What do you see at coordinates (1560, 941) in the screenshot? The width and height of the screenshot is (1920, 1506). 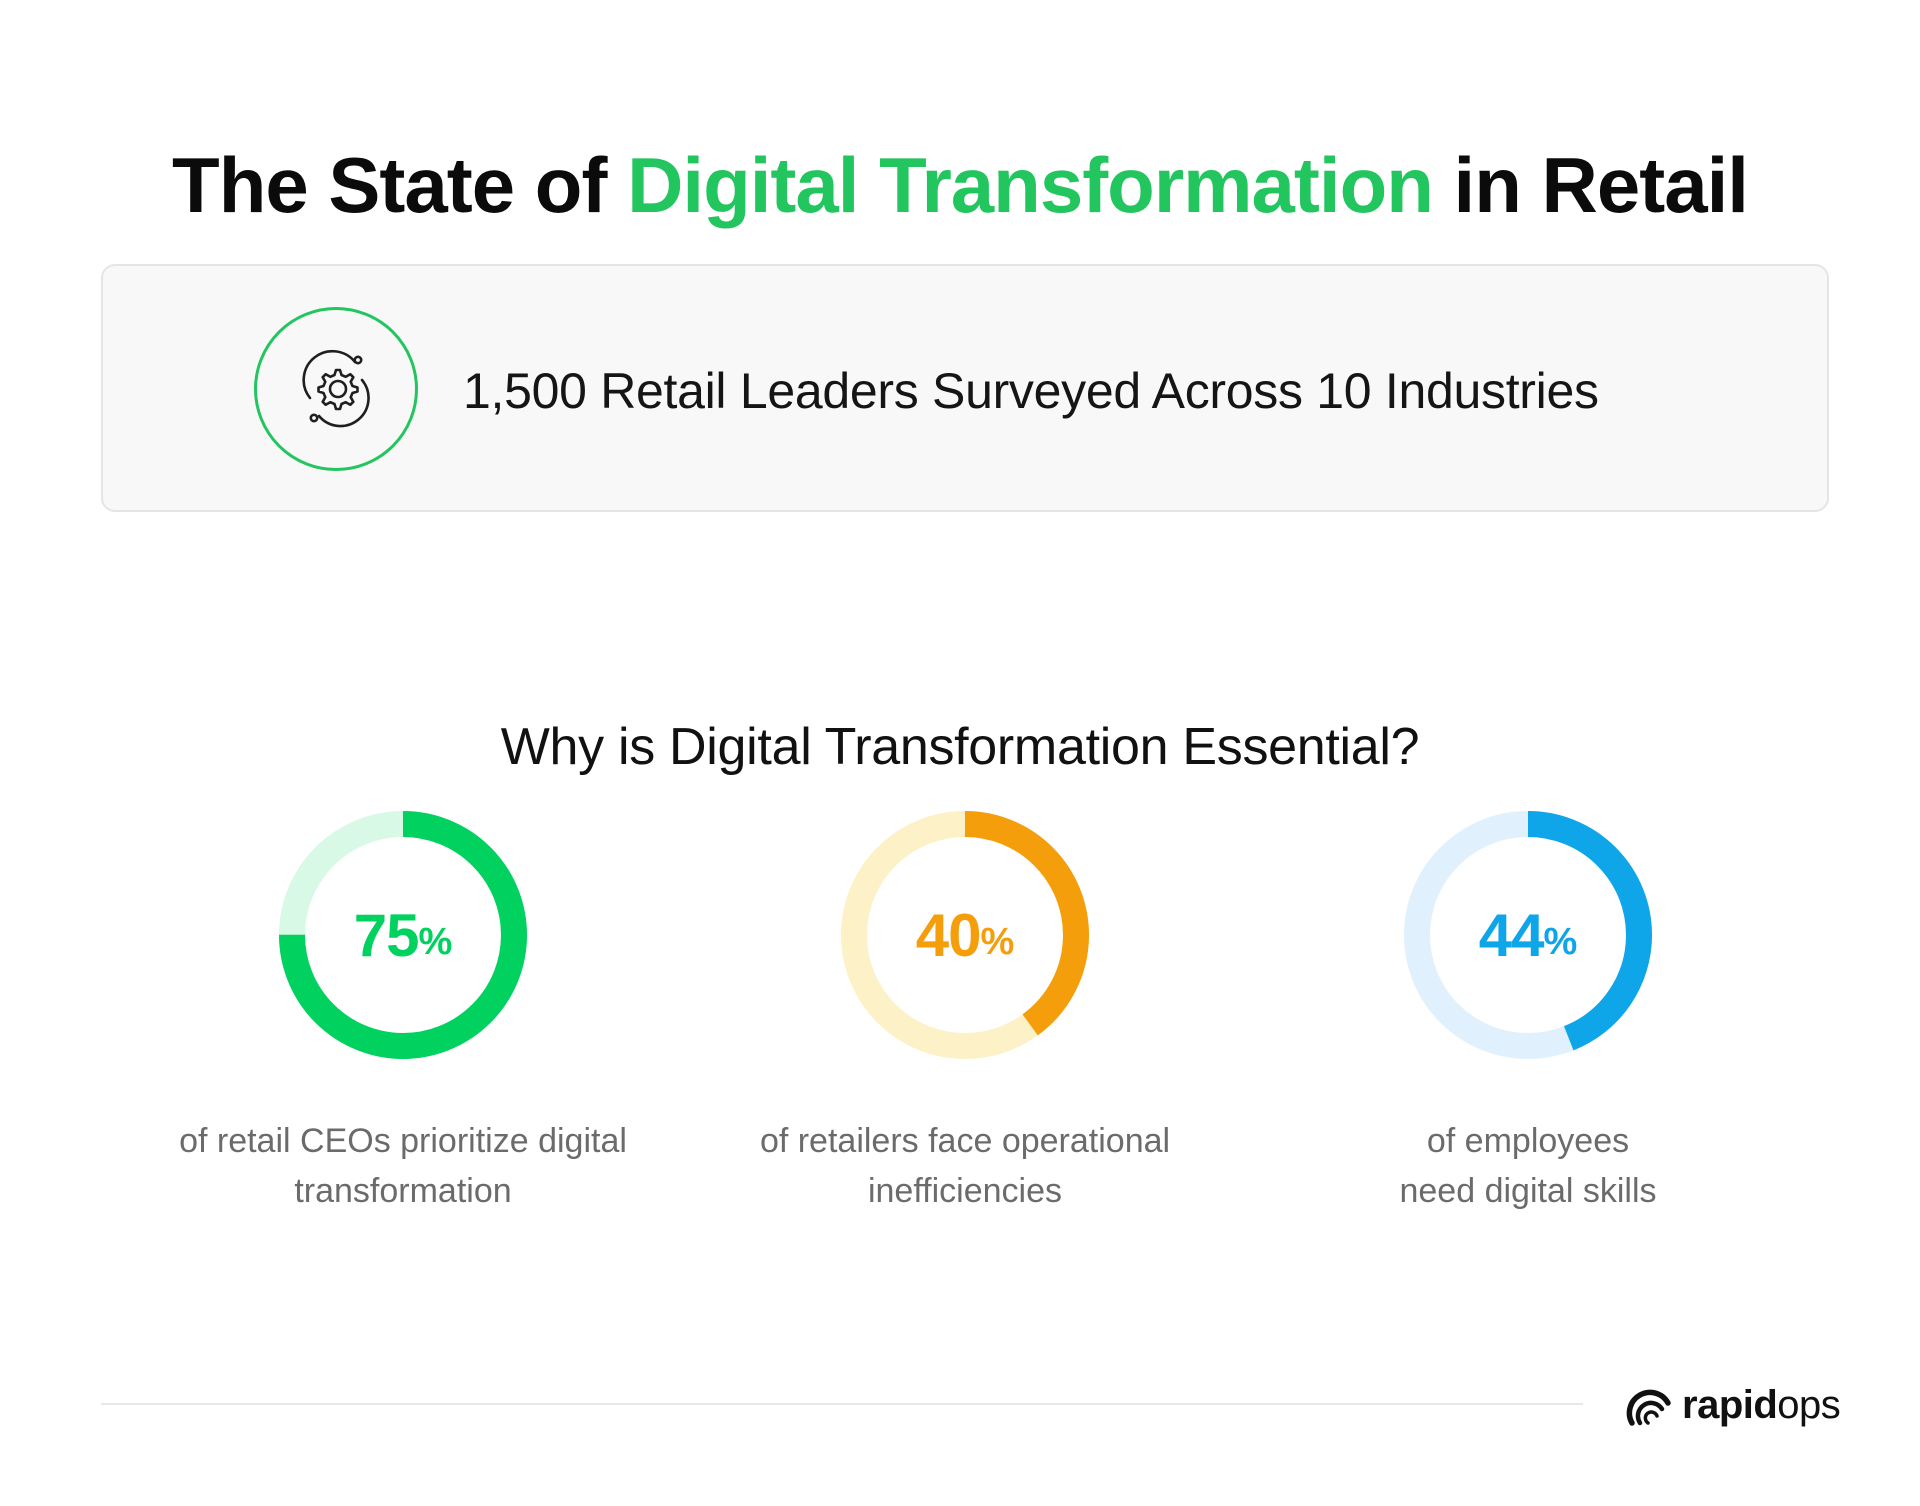 I see `value-unit-employees: %` at bounding box center [1560, 941].